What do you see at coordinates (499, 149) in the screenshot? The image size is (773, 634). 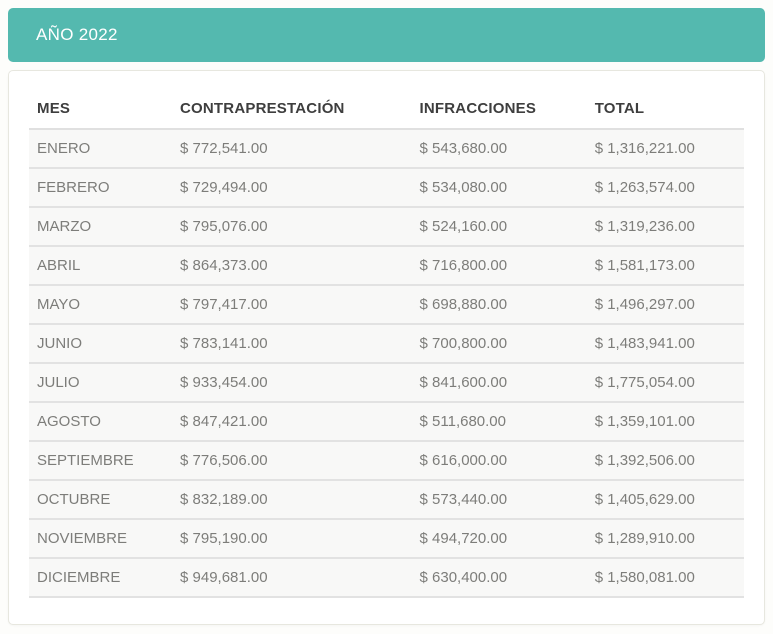 I see `cell-infracciones: $ 543,680.00` at bounding box center [499, 149].